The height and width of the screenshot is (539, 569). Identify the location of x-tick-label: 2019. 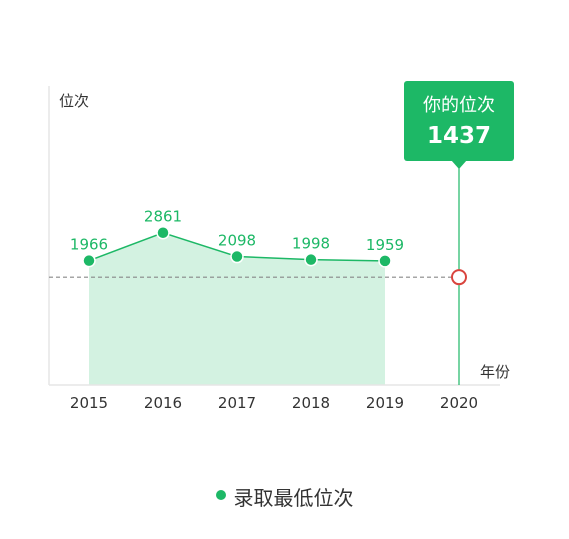
(385, 403).